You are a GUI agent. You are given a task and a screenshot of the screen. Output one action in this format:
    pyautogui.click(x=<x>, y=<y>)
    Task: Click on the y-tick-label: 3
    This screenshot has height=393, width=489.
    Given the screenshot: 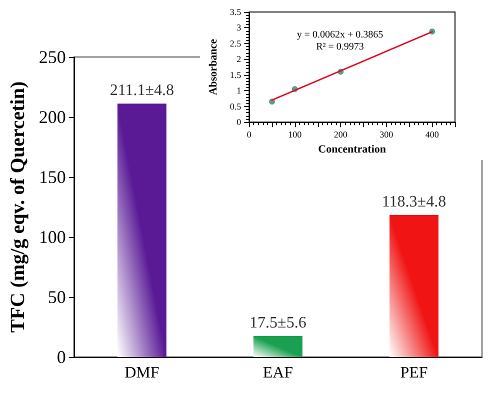 What is the action you would take?
    pyautogui.click(x=239, y=27)
    